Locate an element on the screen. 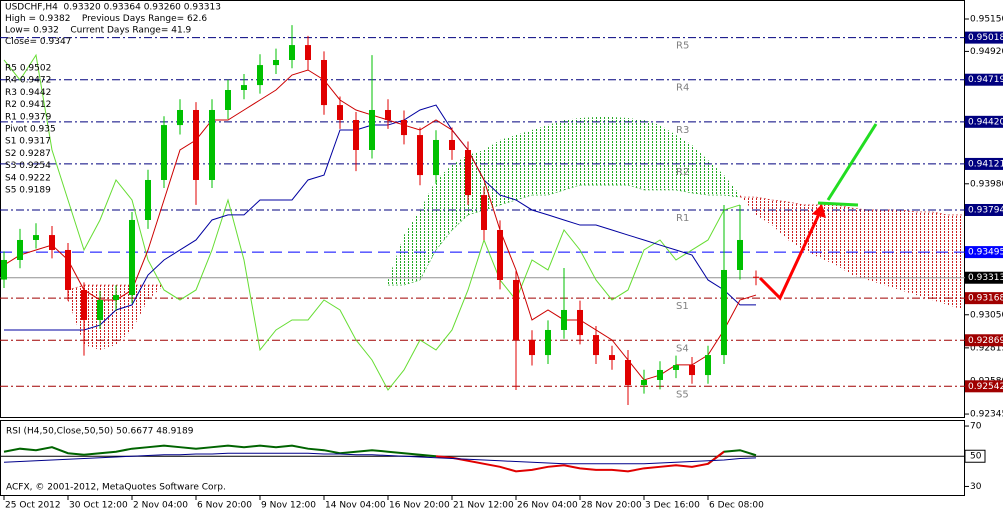  level-name: R5 is located at coordinates (682, 46).